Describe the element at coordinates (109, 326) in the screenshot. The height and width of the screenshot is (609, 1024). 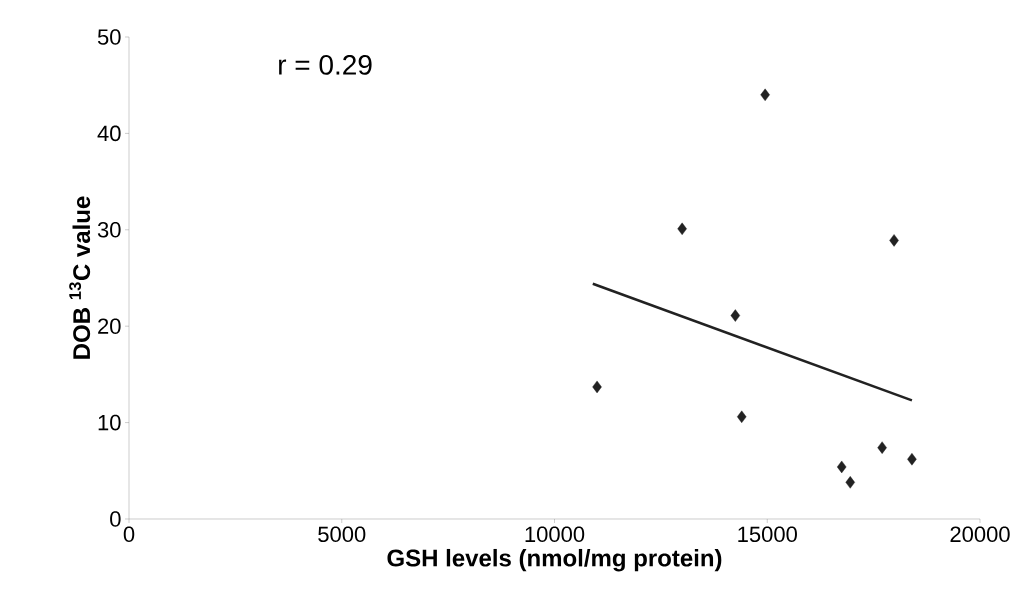
I see `y-tick-label: 20` at that location.